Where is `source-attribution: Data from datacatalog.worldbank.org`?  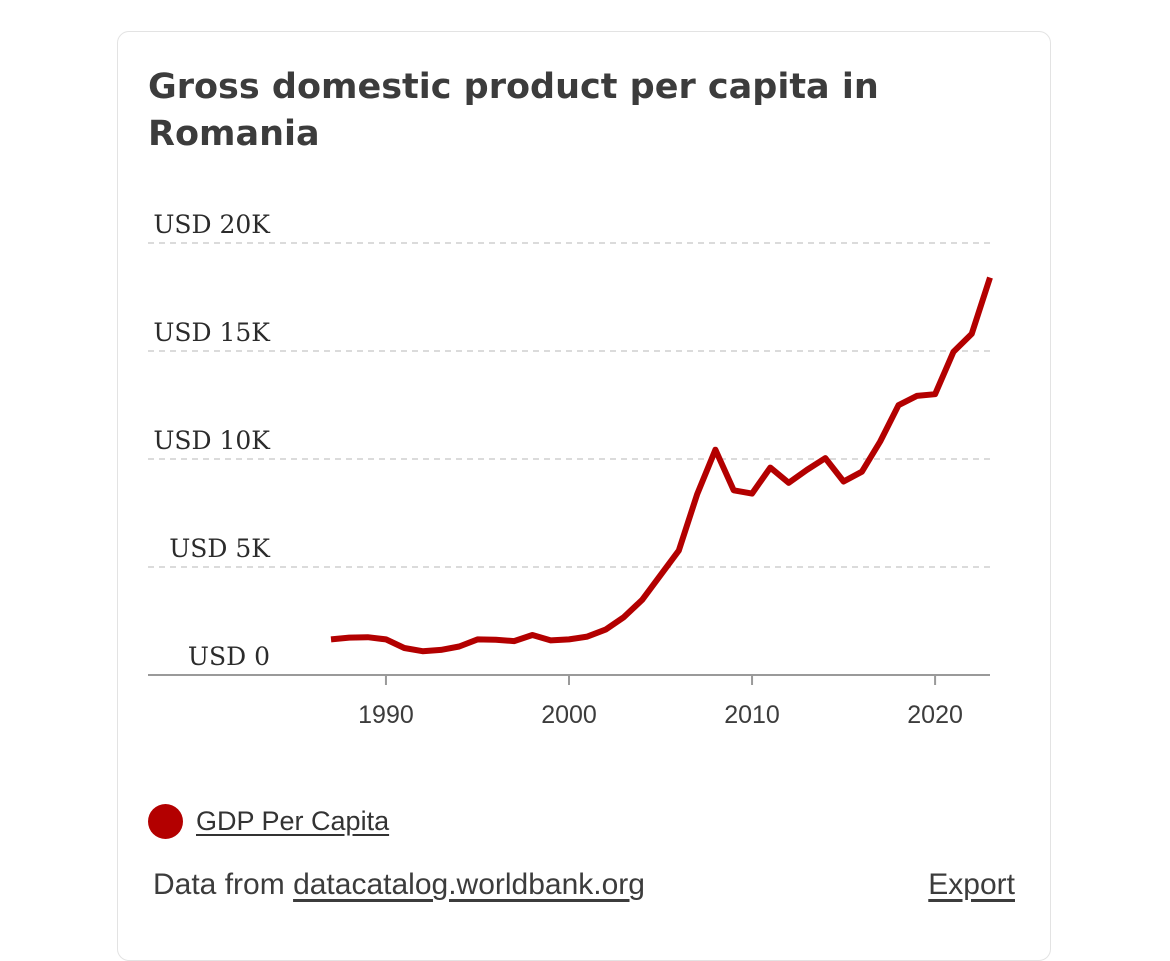
source-attribution: Data from datacatalog.worldbank.org is located at coordinates (399, 885).